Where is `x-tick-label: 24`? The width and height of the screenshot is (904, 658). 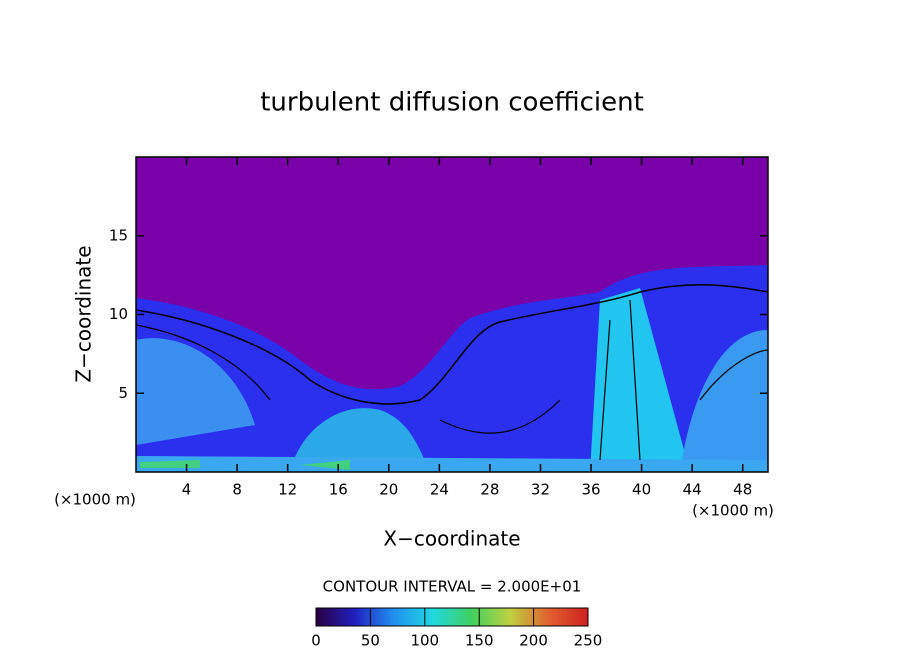
x-tick-label: 24 is located at coordinates (439, 490).